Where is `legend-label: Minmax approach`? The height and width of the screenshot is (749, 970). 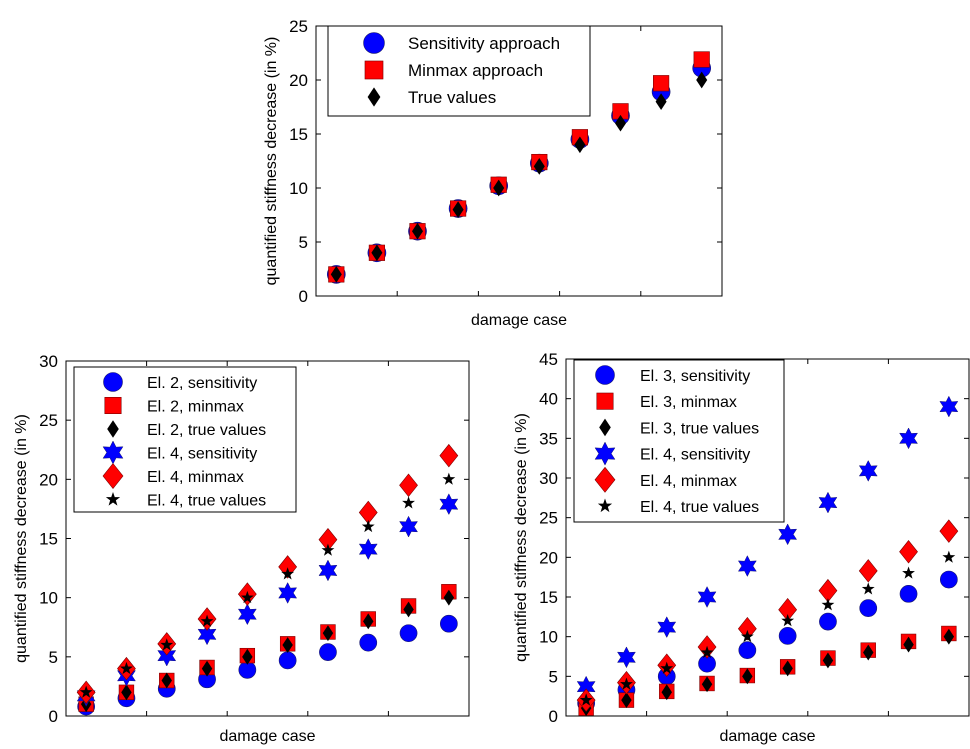
legend-label: Minmax approach is located at coordinates (475, 70).